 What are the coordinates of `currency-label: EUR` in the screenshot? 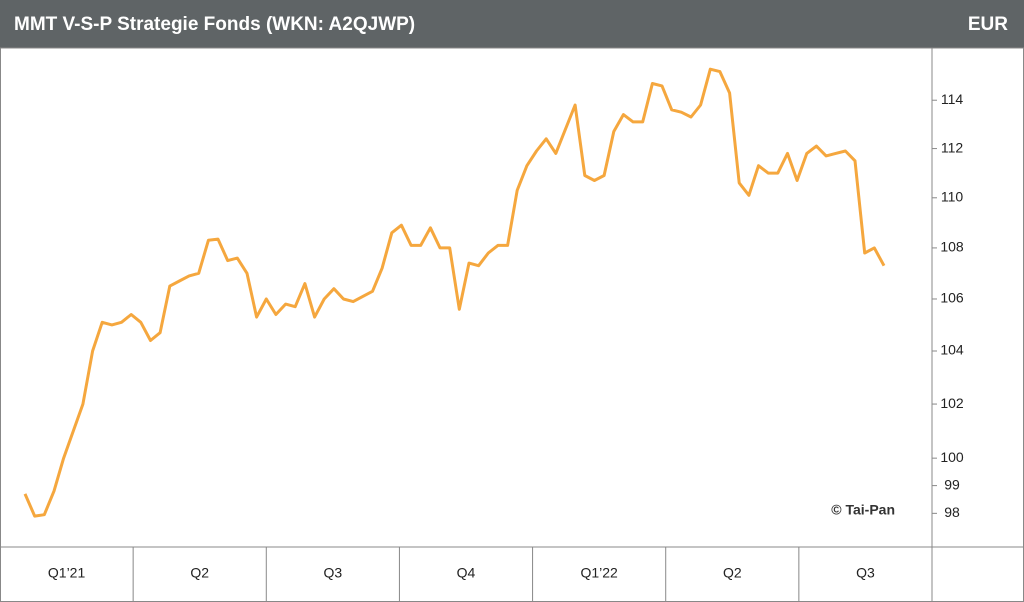 It's located at (988, 24).